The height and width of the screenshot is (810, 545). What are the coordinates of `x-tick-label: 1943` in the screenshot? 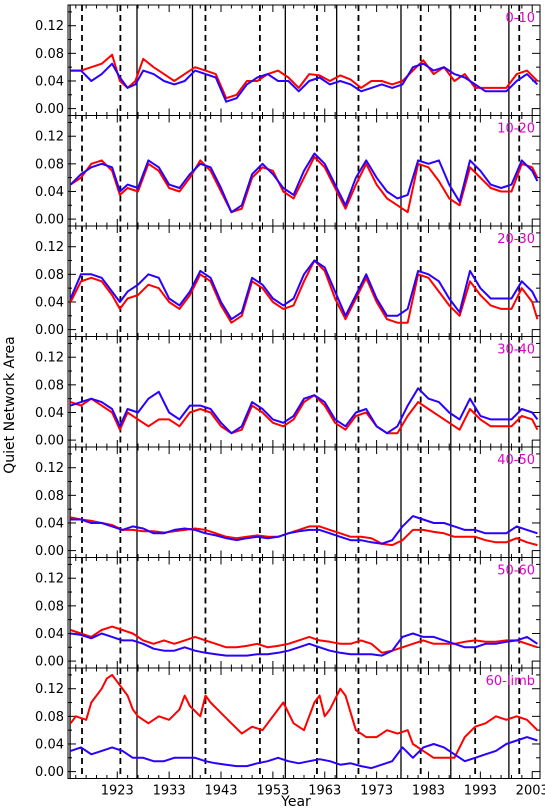 It's located at (220, 791).